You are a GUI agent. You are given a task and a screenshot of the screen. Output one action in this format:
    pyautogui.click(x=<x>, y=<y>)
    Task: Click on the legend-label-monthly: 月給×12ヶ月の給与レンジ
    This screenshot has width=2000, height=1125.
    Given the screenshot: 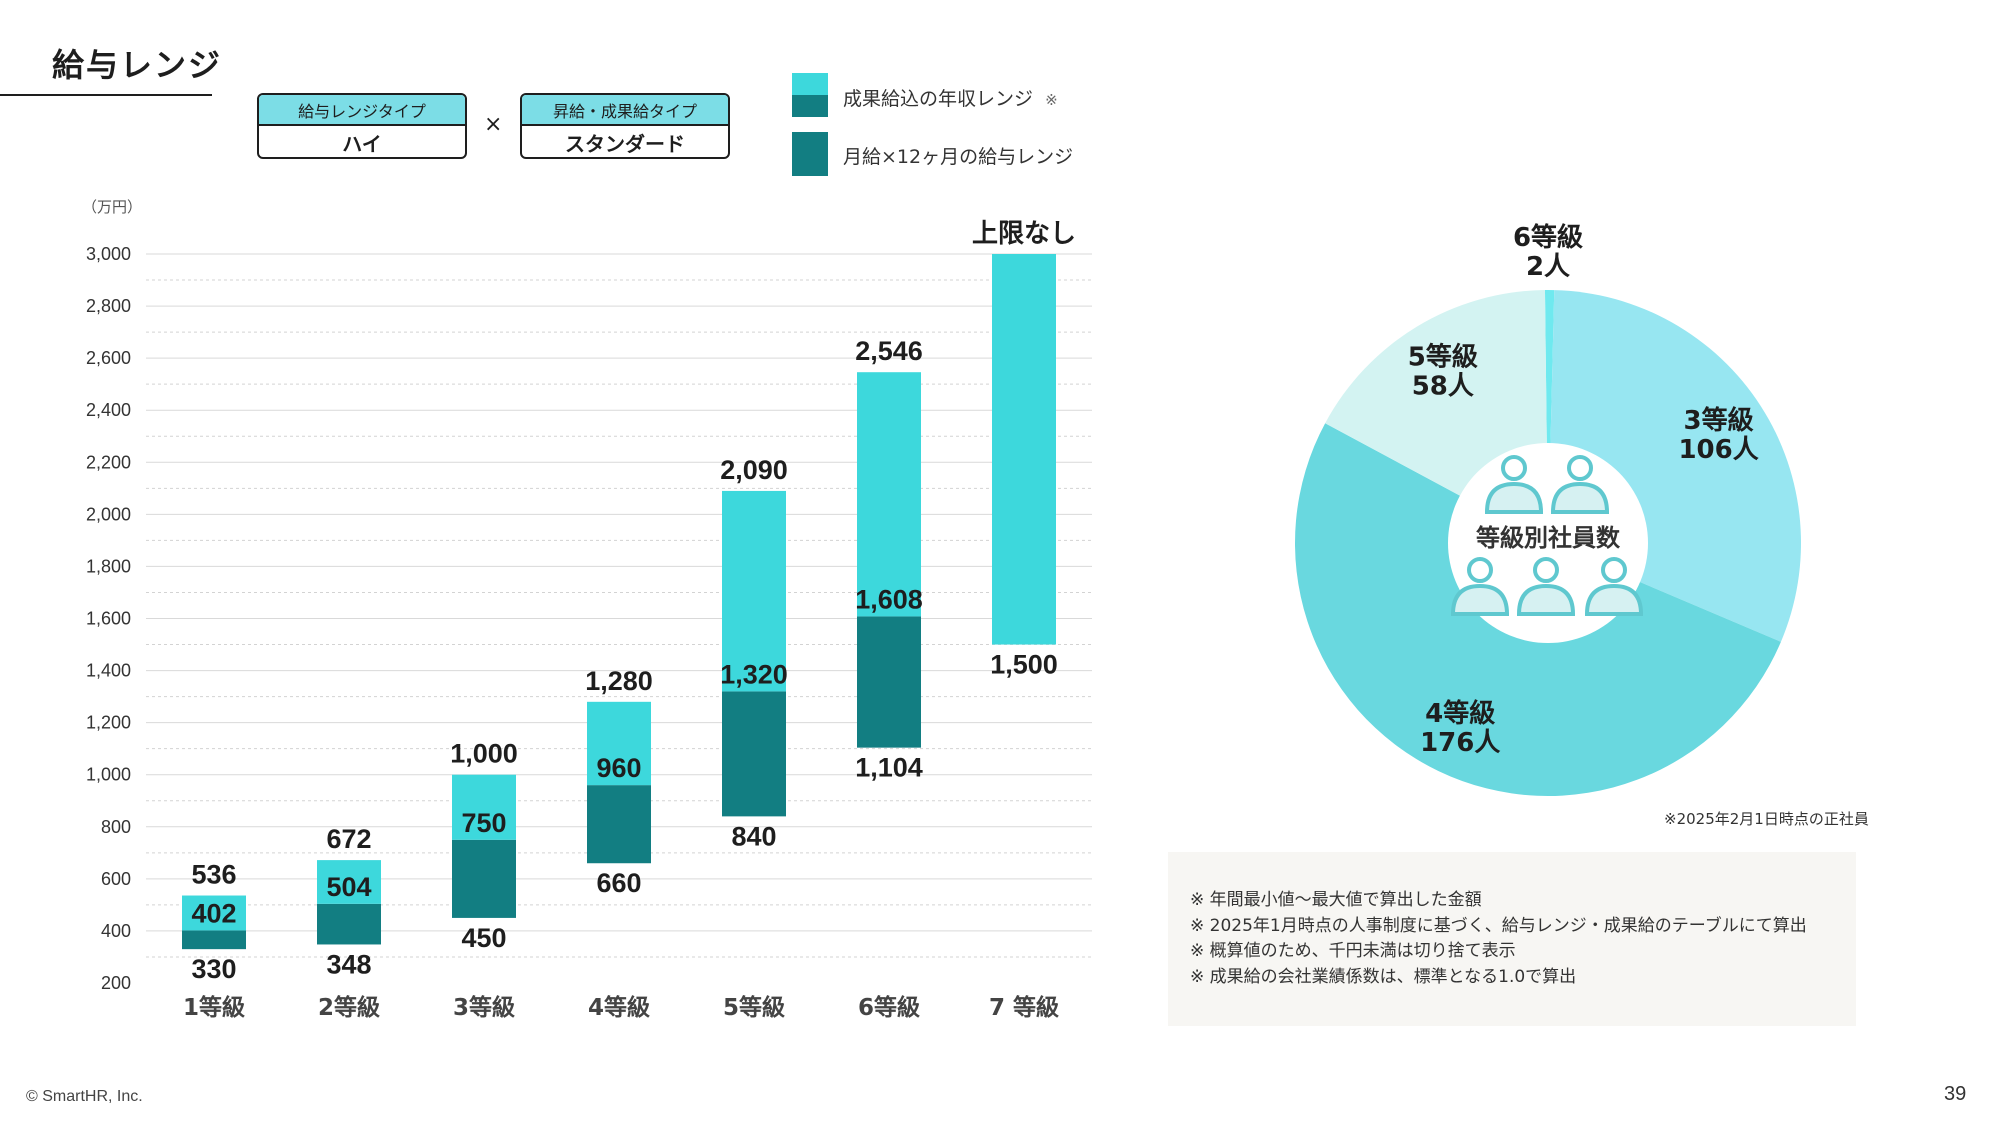 What is the action you would take?
    pyautogui.click(x=958, y=157)
    